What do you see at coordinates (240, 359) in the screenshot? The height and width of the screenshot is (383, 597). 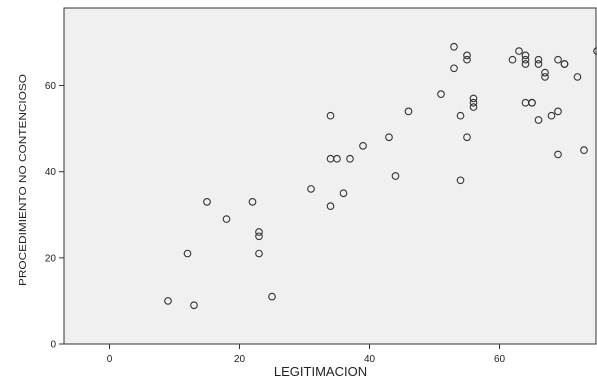 I see `x-tick-label: 20` at bounding box center [240, 359].